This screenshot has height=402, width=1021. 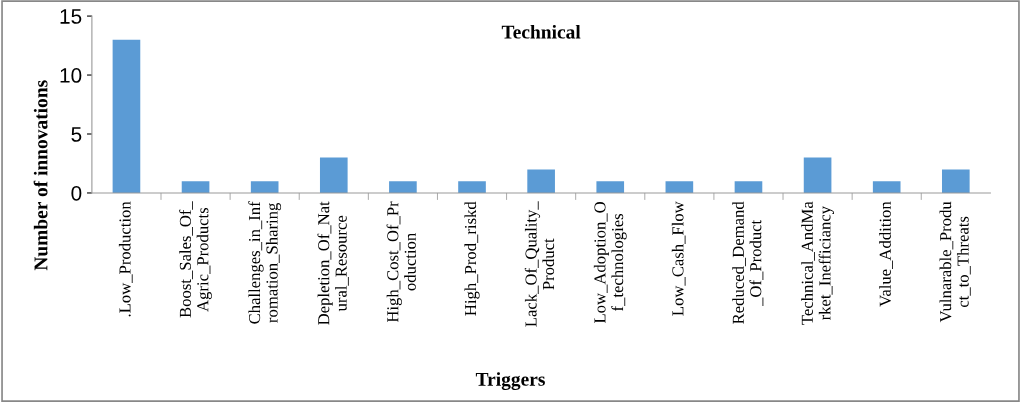 I want to click on x-tick-label: Low_Cash_Flow, so click(x=678, y=258).